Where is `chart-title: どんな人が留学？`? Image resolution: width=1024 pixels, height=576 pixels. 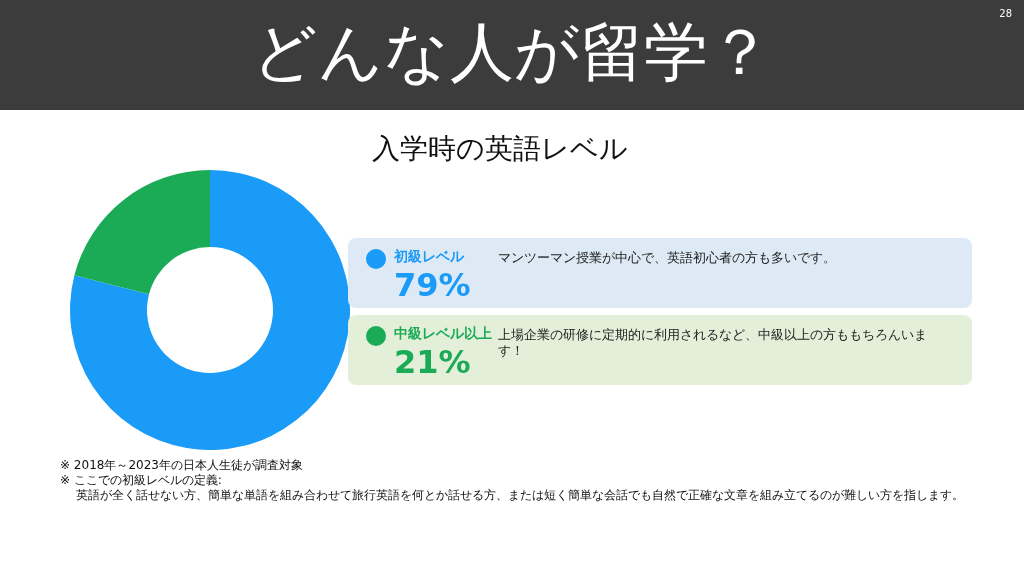
chart-title: どんな人が留学？ is located at coordinates (512, 52).